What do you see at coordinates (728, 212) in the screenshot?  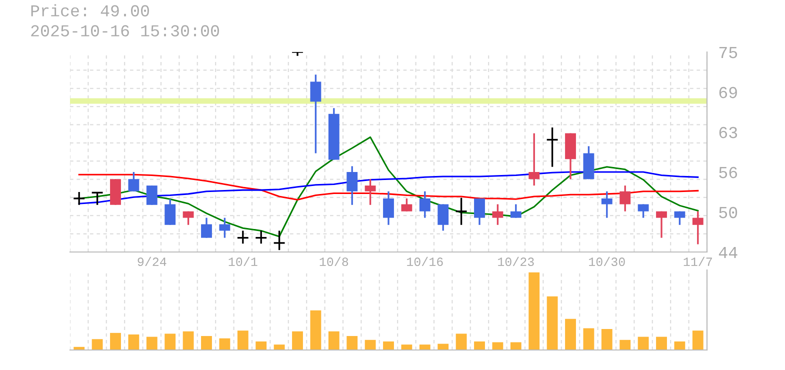 I see `y-tick-label: 50` at bounding box center [728, 212].